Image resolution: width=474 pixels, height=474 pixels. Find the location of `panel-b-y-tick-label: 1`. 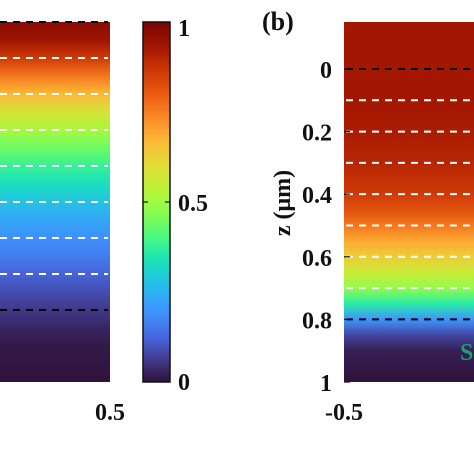

panel-b-y-tick-label: 1 is located at coordinates (326, 384).